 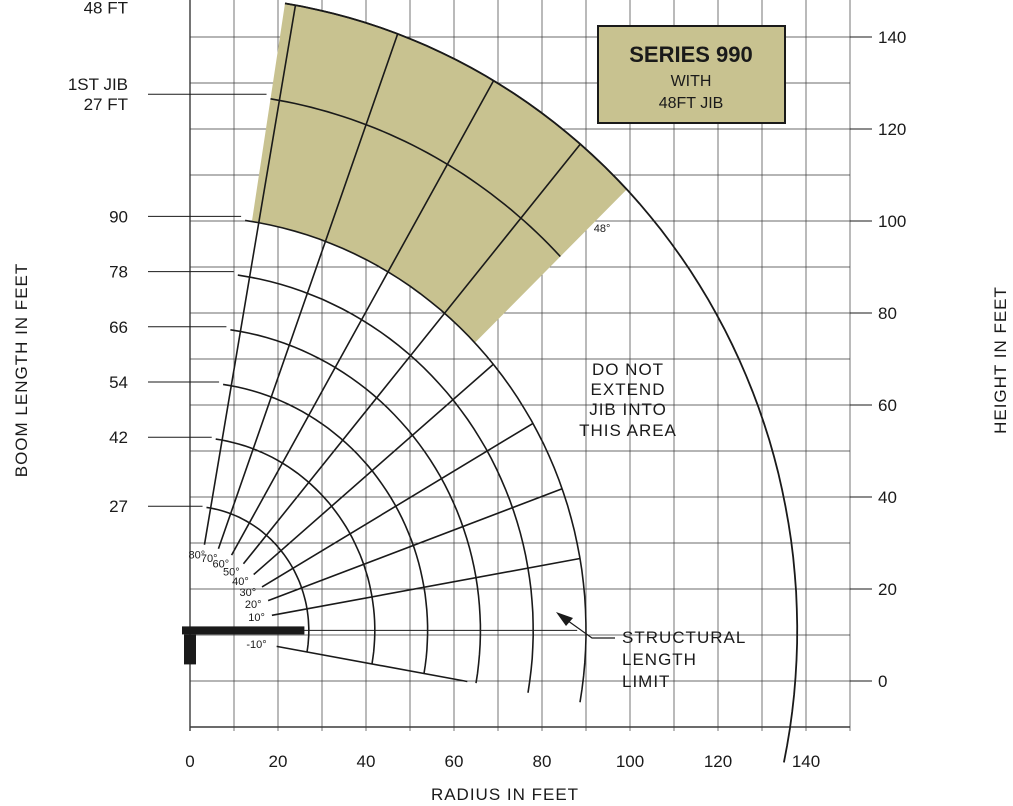 What do you see at coordinates (892, 37) in the screenshot?
I see `y-tick-label: 140` at bounding box center [892, 37].